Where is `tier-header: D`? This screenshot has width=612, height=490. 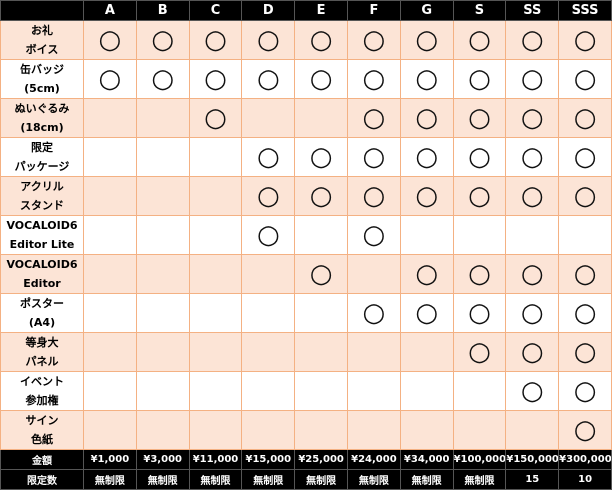 tier-header: D is located at coordinates (268, 10).